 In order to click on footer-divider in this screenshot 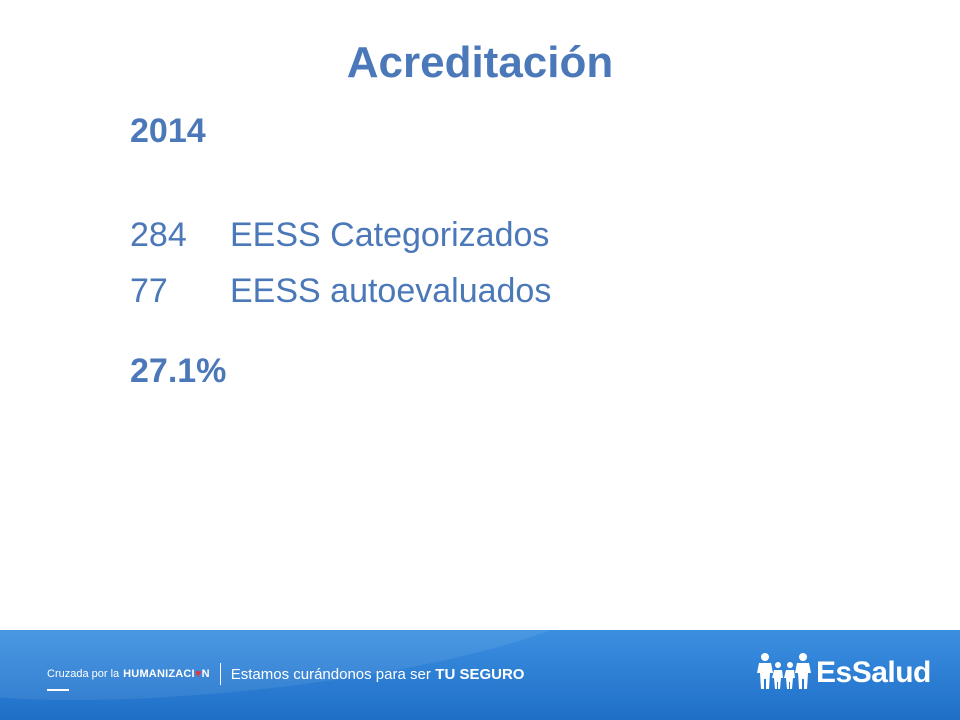, I will do `click(220, 674)`.